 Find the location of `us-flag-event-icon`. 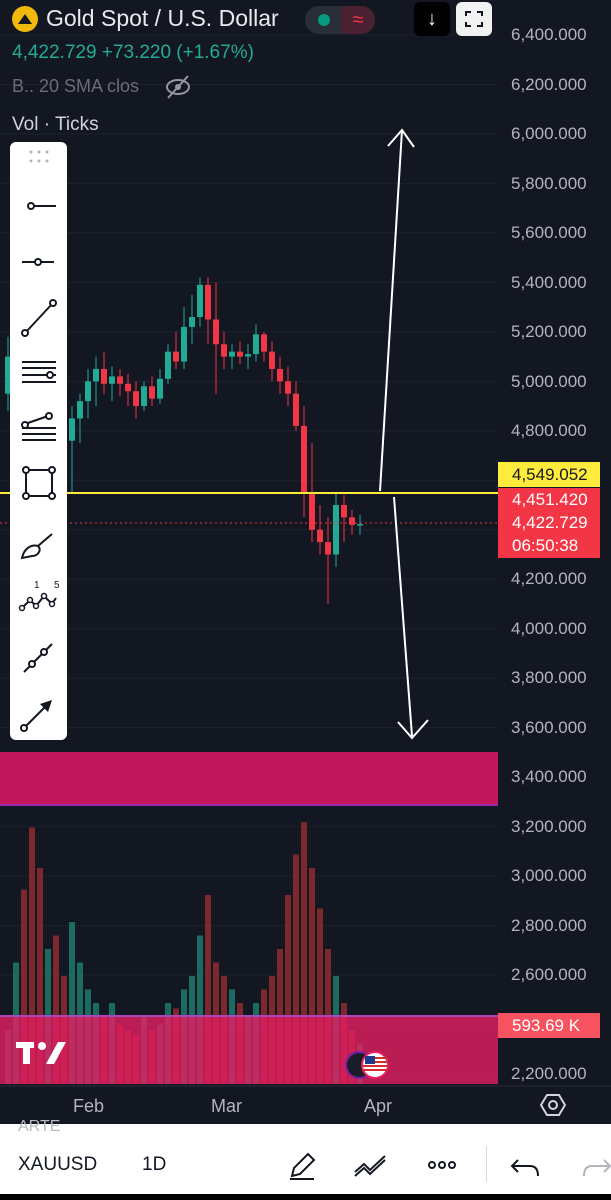

us-flag-event-icon is located at coordinates (369, 1065).